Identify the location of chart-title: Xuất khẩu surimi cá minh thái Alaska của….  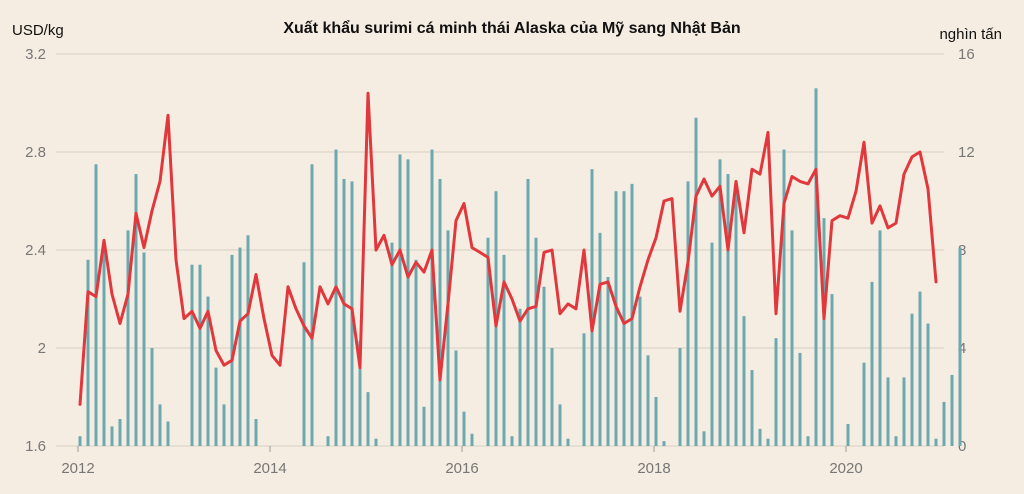
(512, 28).